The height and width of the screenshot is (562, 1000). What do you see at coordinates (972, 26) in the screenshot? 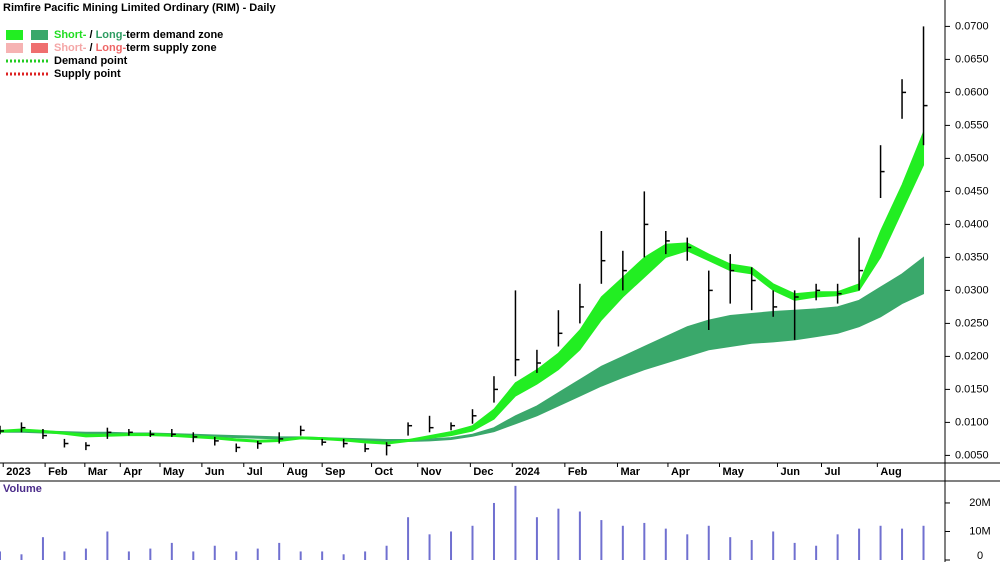
I see `y-tick-label: 0.0700` at bounding box center [972, 26].